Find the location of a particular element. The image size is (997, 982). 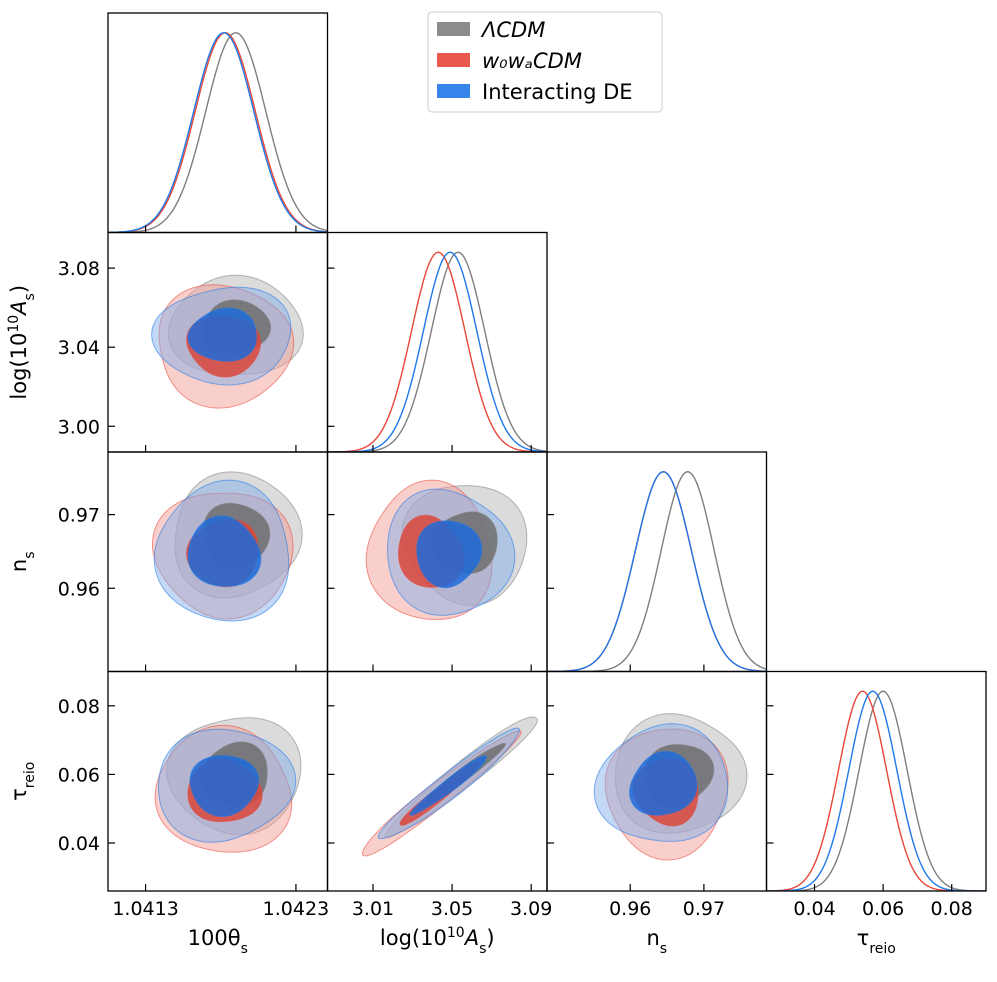

y-tick-label: 0.04 is located at coordinates (79, 844).